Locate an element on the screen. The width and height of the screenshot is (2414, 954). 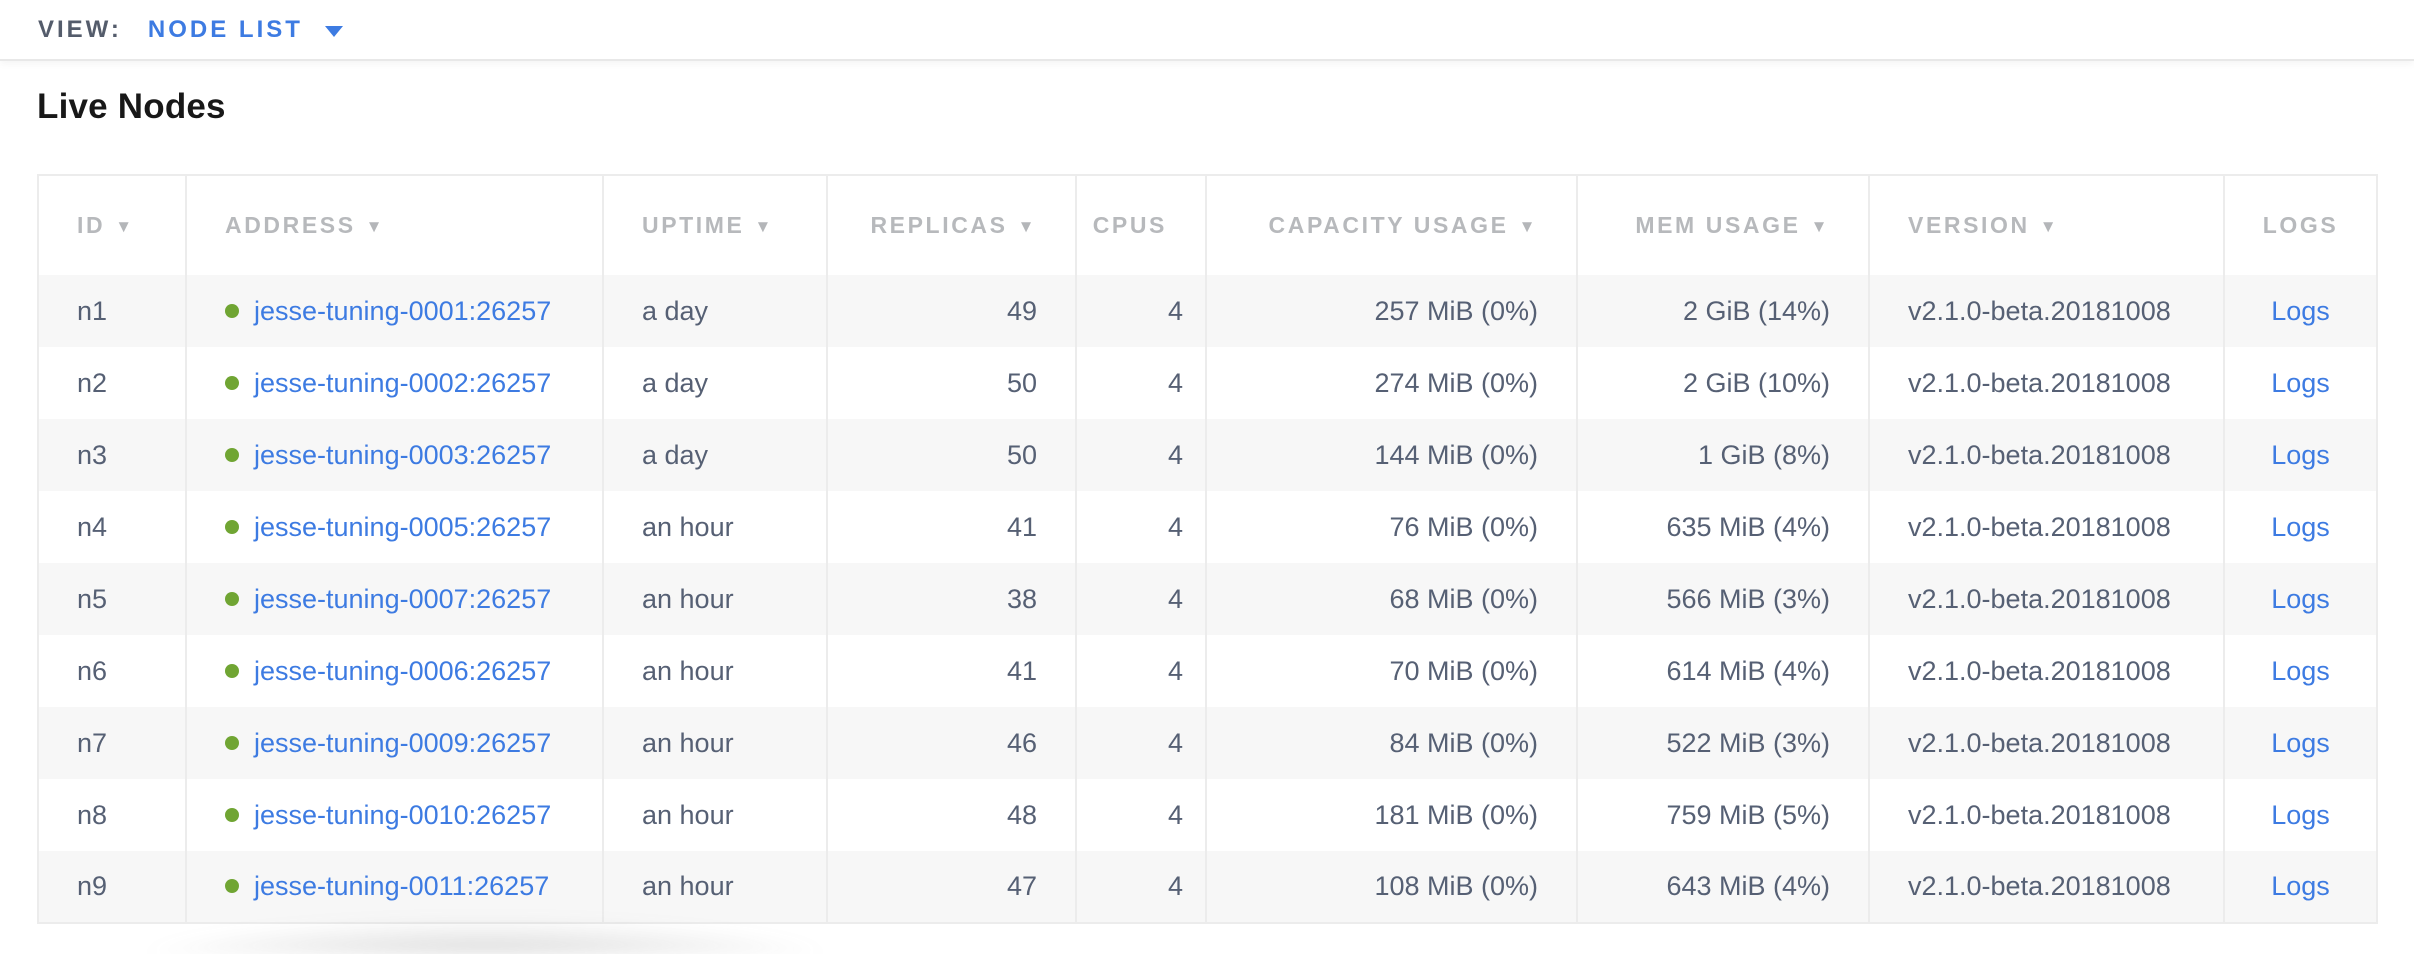
column-label: MEM USAGE is located at coordinates (1718, 225).